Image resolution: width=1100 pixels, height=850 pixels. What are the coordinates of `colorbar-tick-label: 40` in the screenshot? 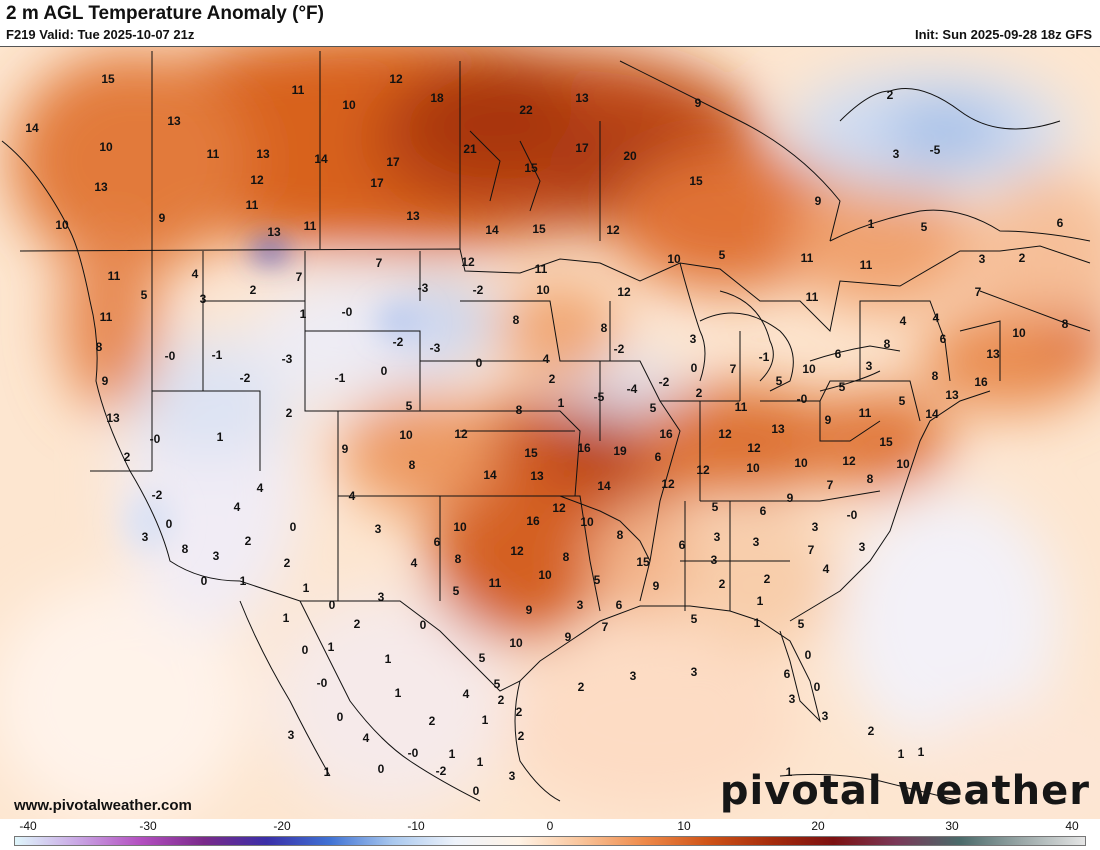 It's located at (1072, 826).